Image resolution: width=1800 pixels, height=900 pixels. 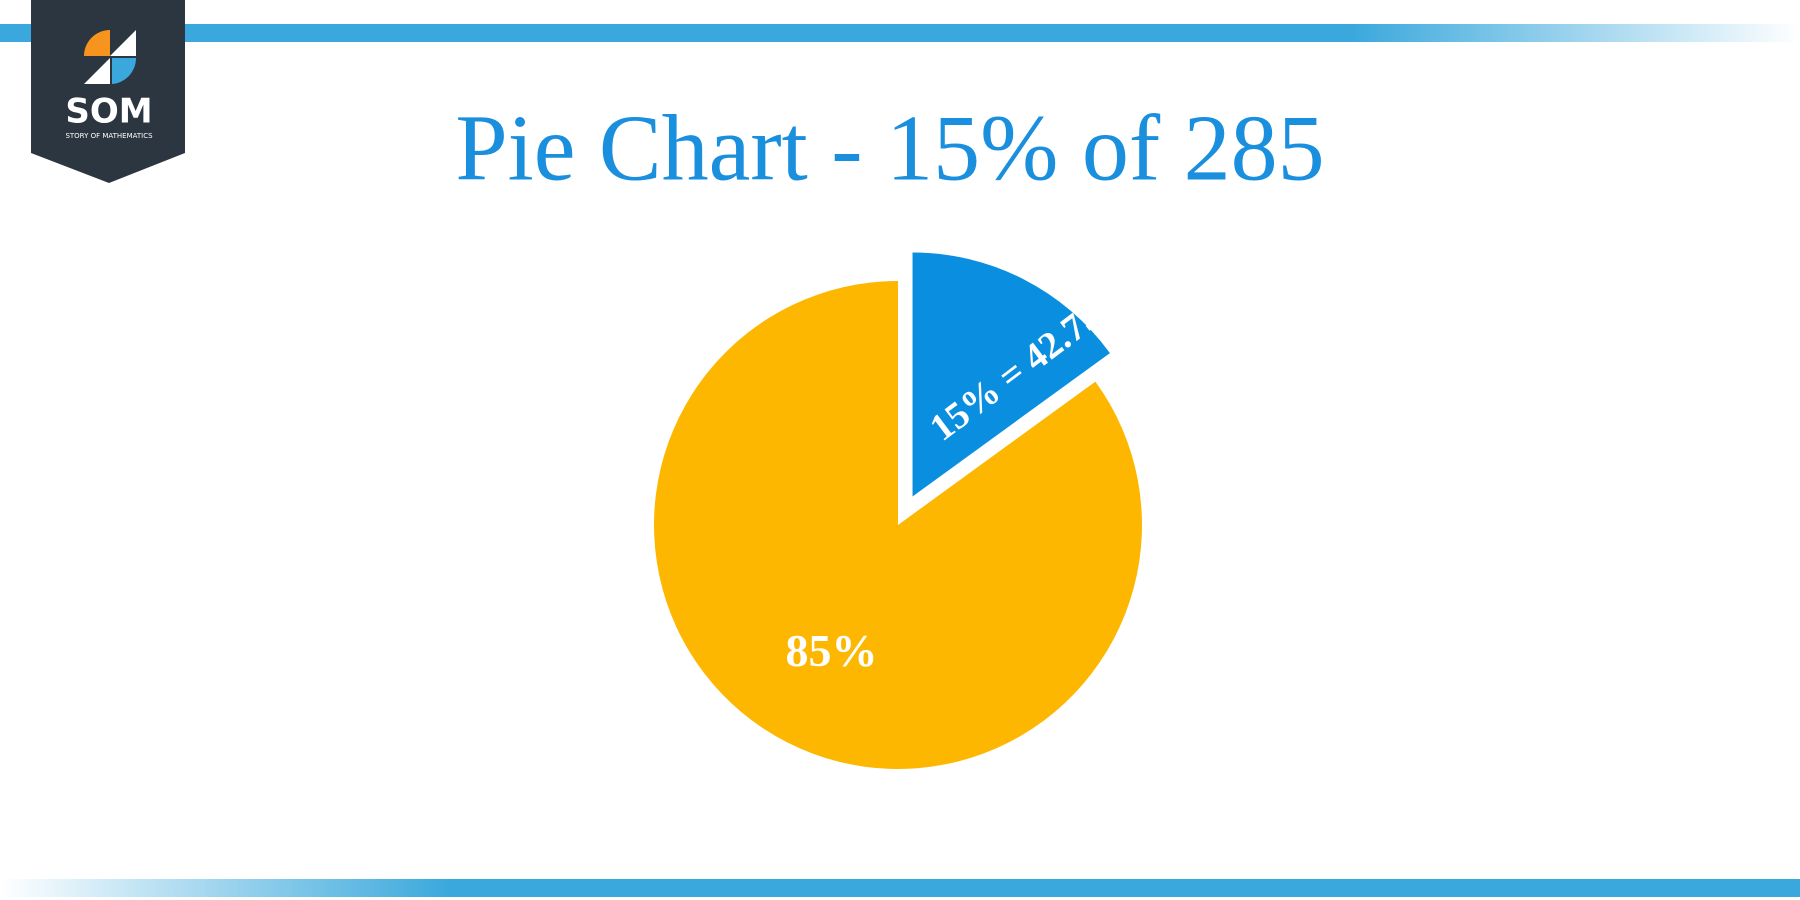 What do you see at coordinates (889, 149) in the screenshot?
I see `chart-title: Pie Chart - 15% of 285` at bounding box center [889, 149].